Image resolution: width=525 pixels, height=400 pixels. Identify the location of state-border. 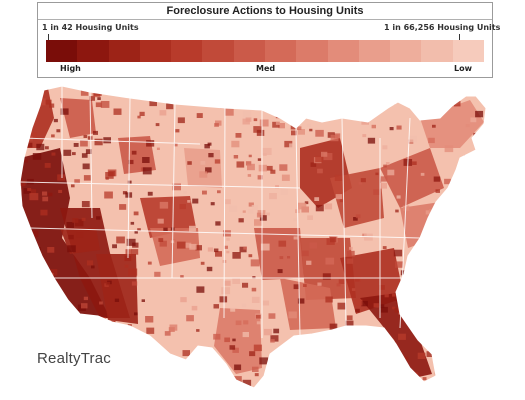
(225, 233).